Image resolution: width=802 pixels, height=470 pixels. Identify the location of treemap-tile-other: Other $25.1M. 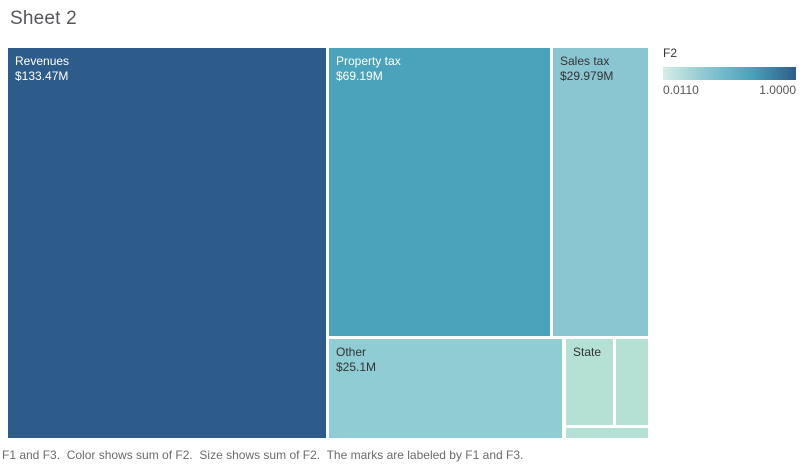
(445, 388).